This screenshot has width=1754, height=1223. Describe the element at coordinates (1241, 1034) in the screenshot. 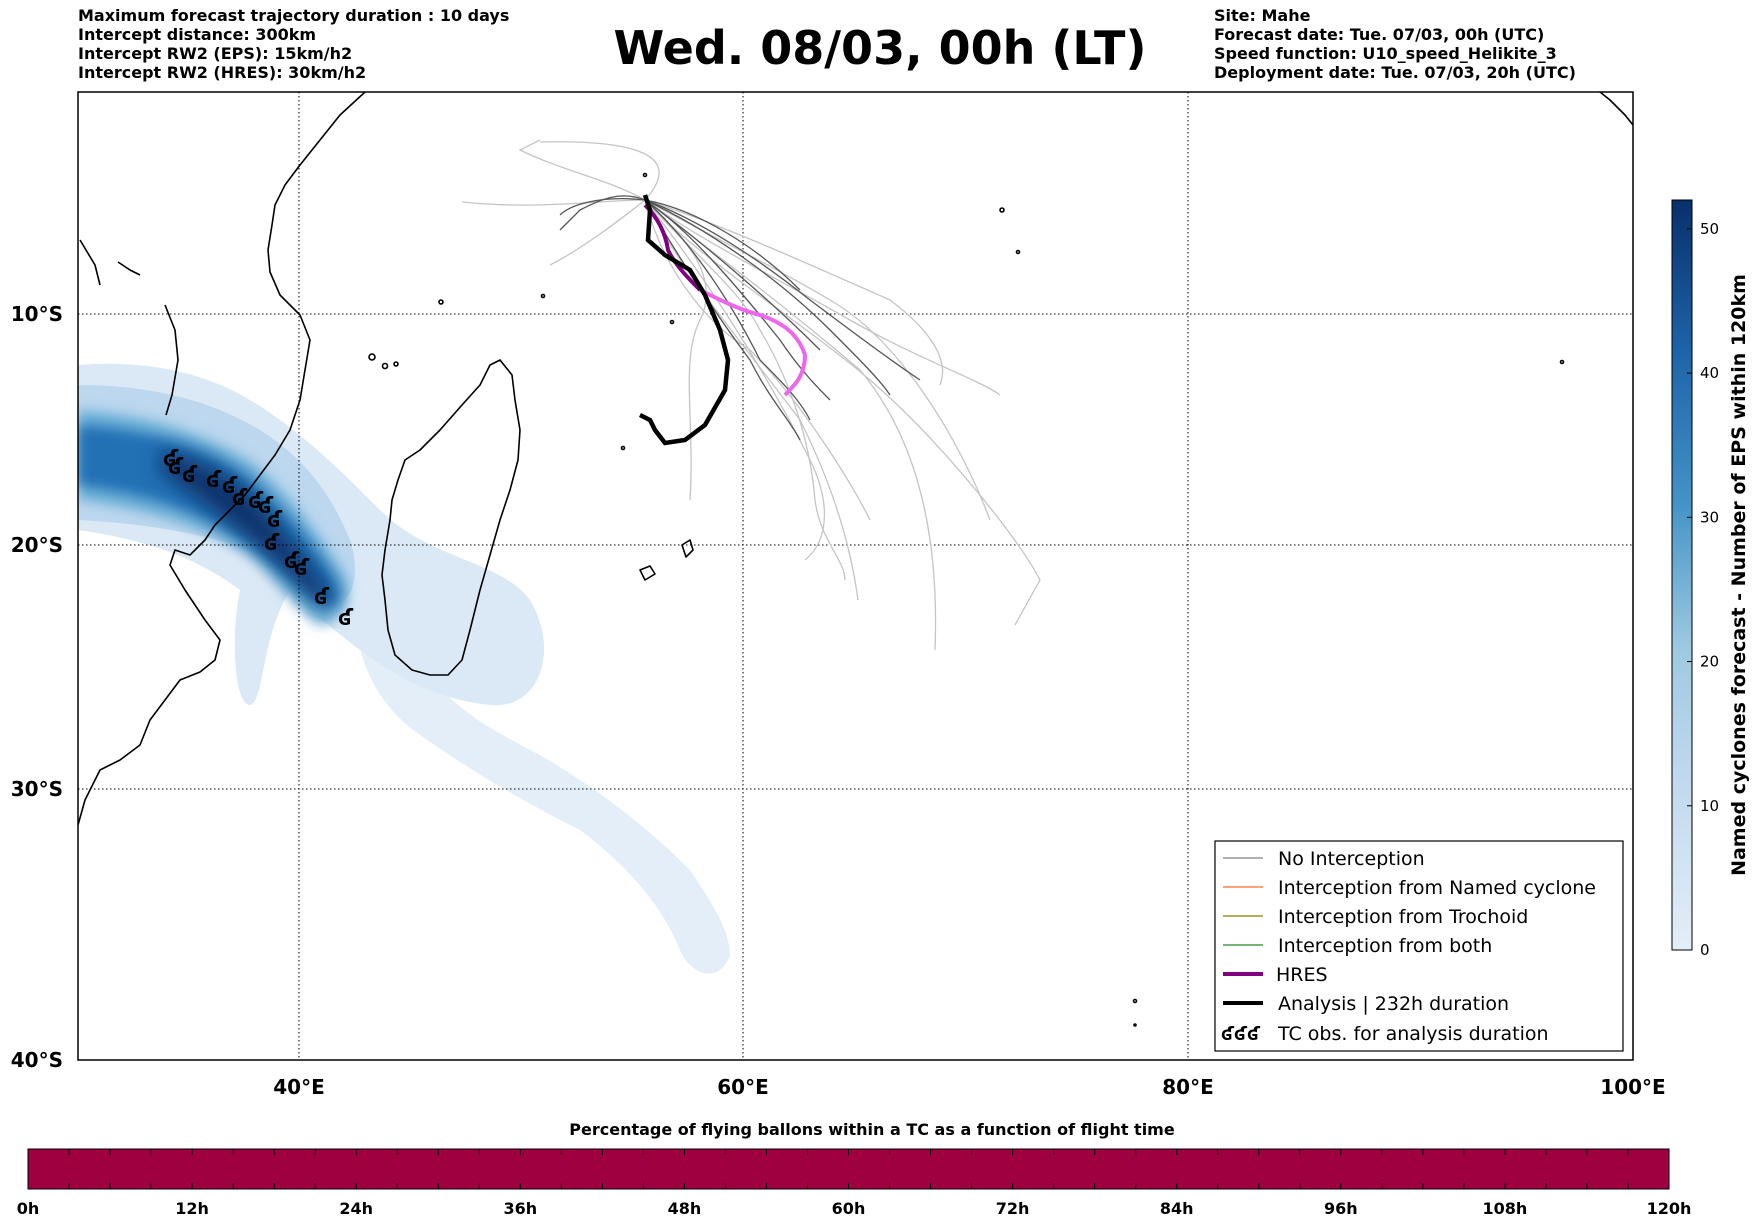

I see `legend-swatch-tc-obs: ʛʛʛ` at that location.